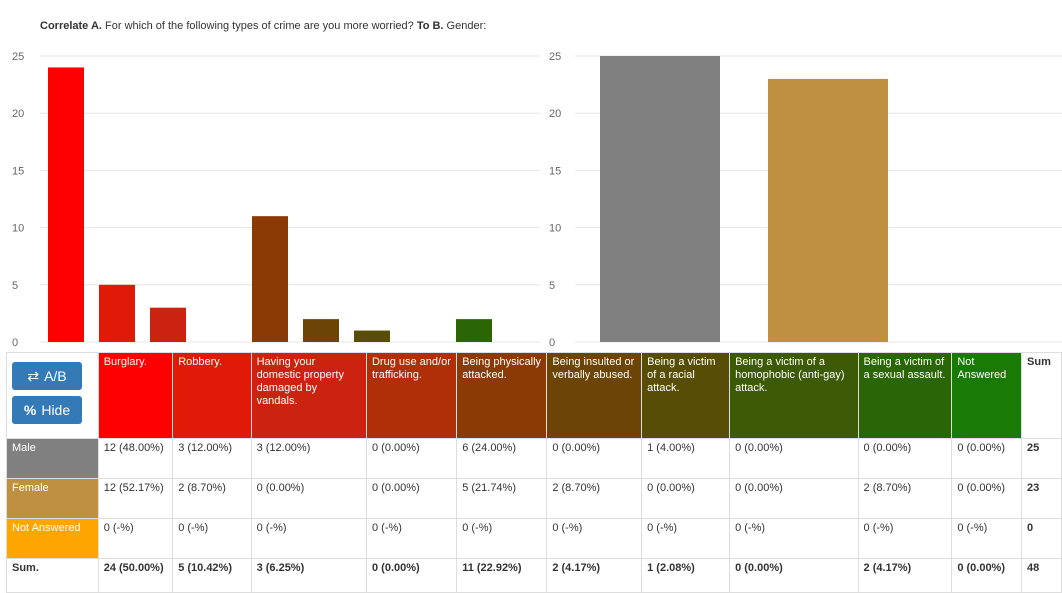  Describe the element at coordinates (502, 575) in the screenshot. I see `sum-cell: 11 (22.92%)` at that location.